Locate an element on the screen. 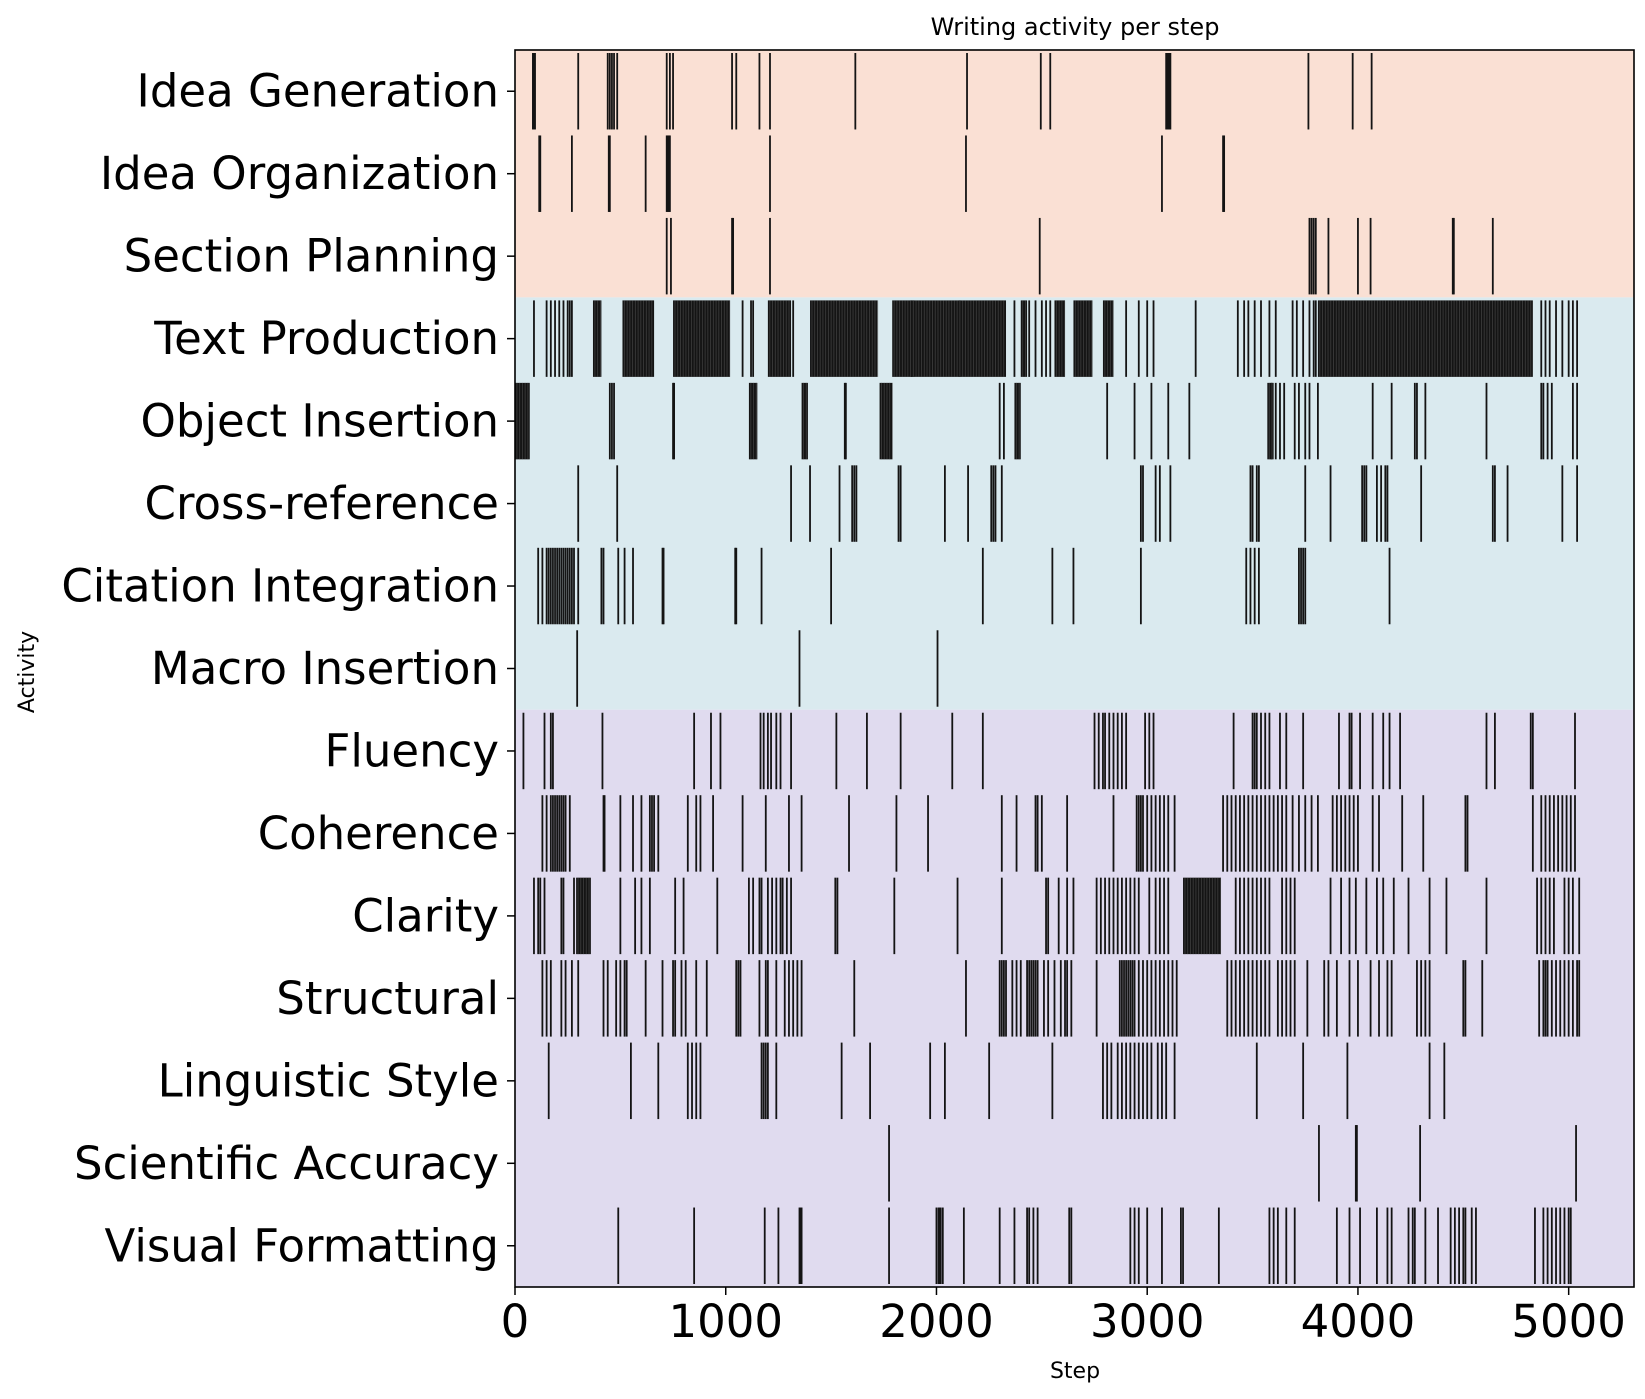 The width and height of the screenshot is (1645, 1399). event-mark-linguistic-style is located at coordinates (1303, 1081).